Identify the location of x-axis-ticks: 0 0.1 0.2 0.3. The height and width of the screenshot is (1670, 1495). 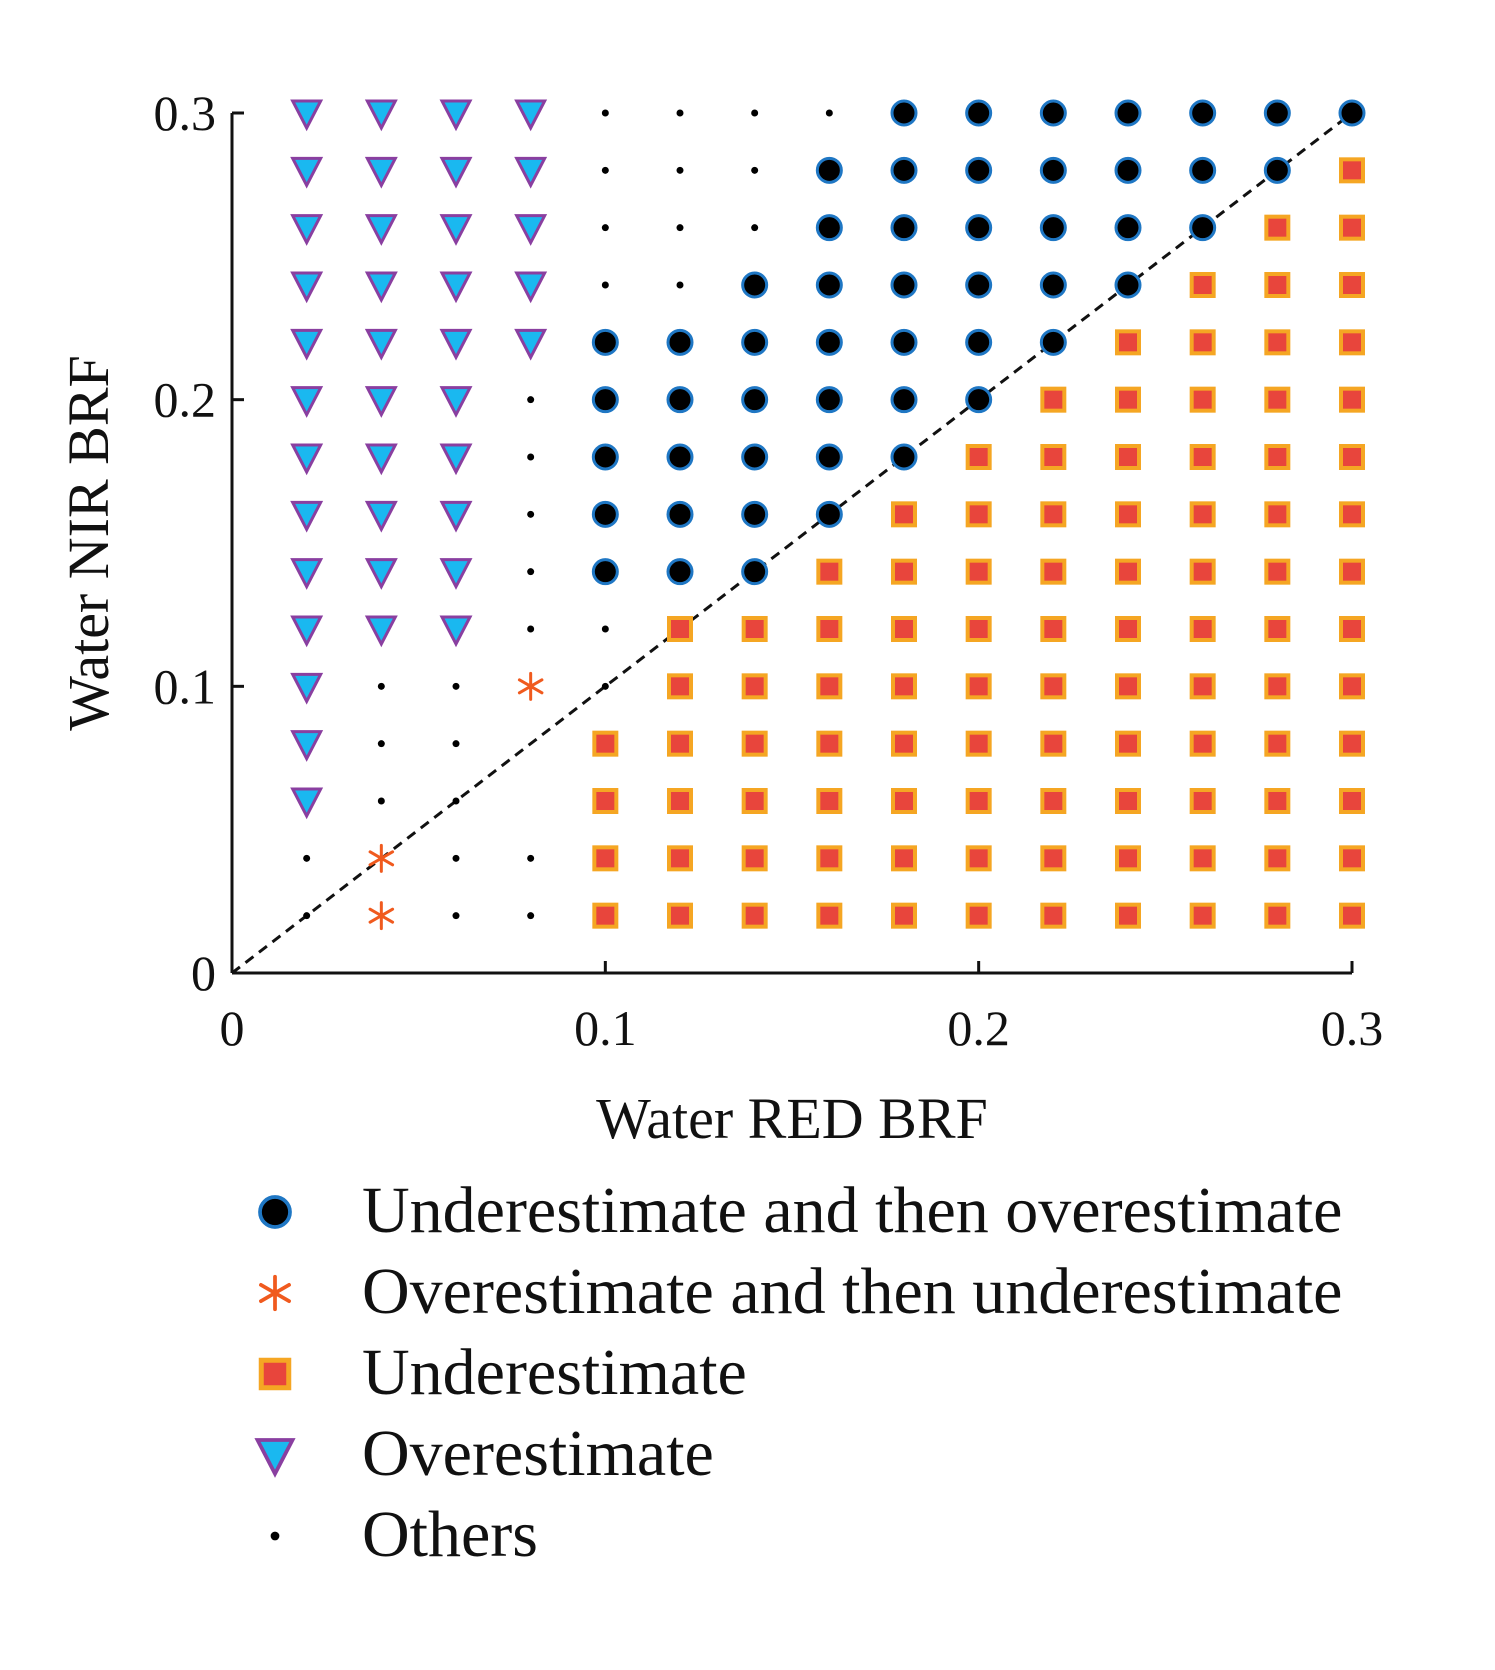
(802, 1008).